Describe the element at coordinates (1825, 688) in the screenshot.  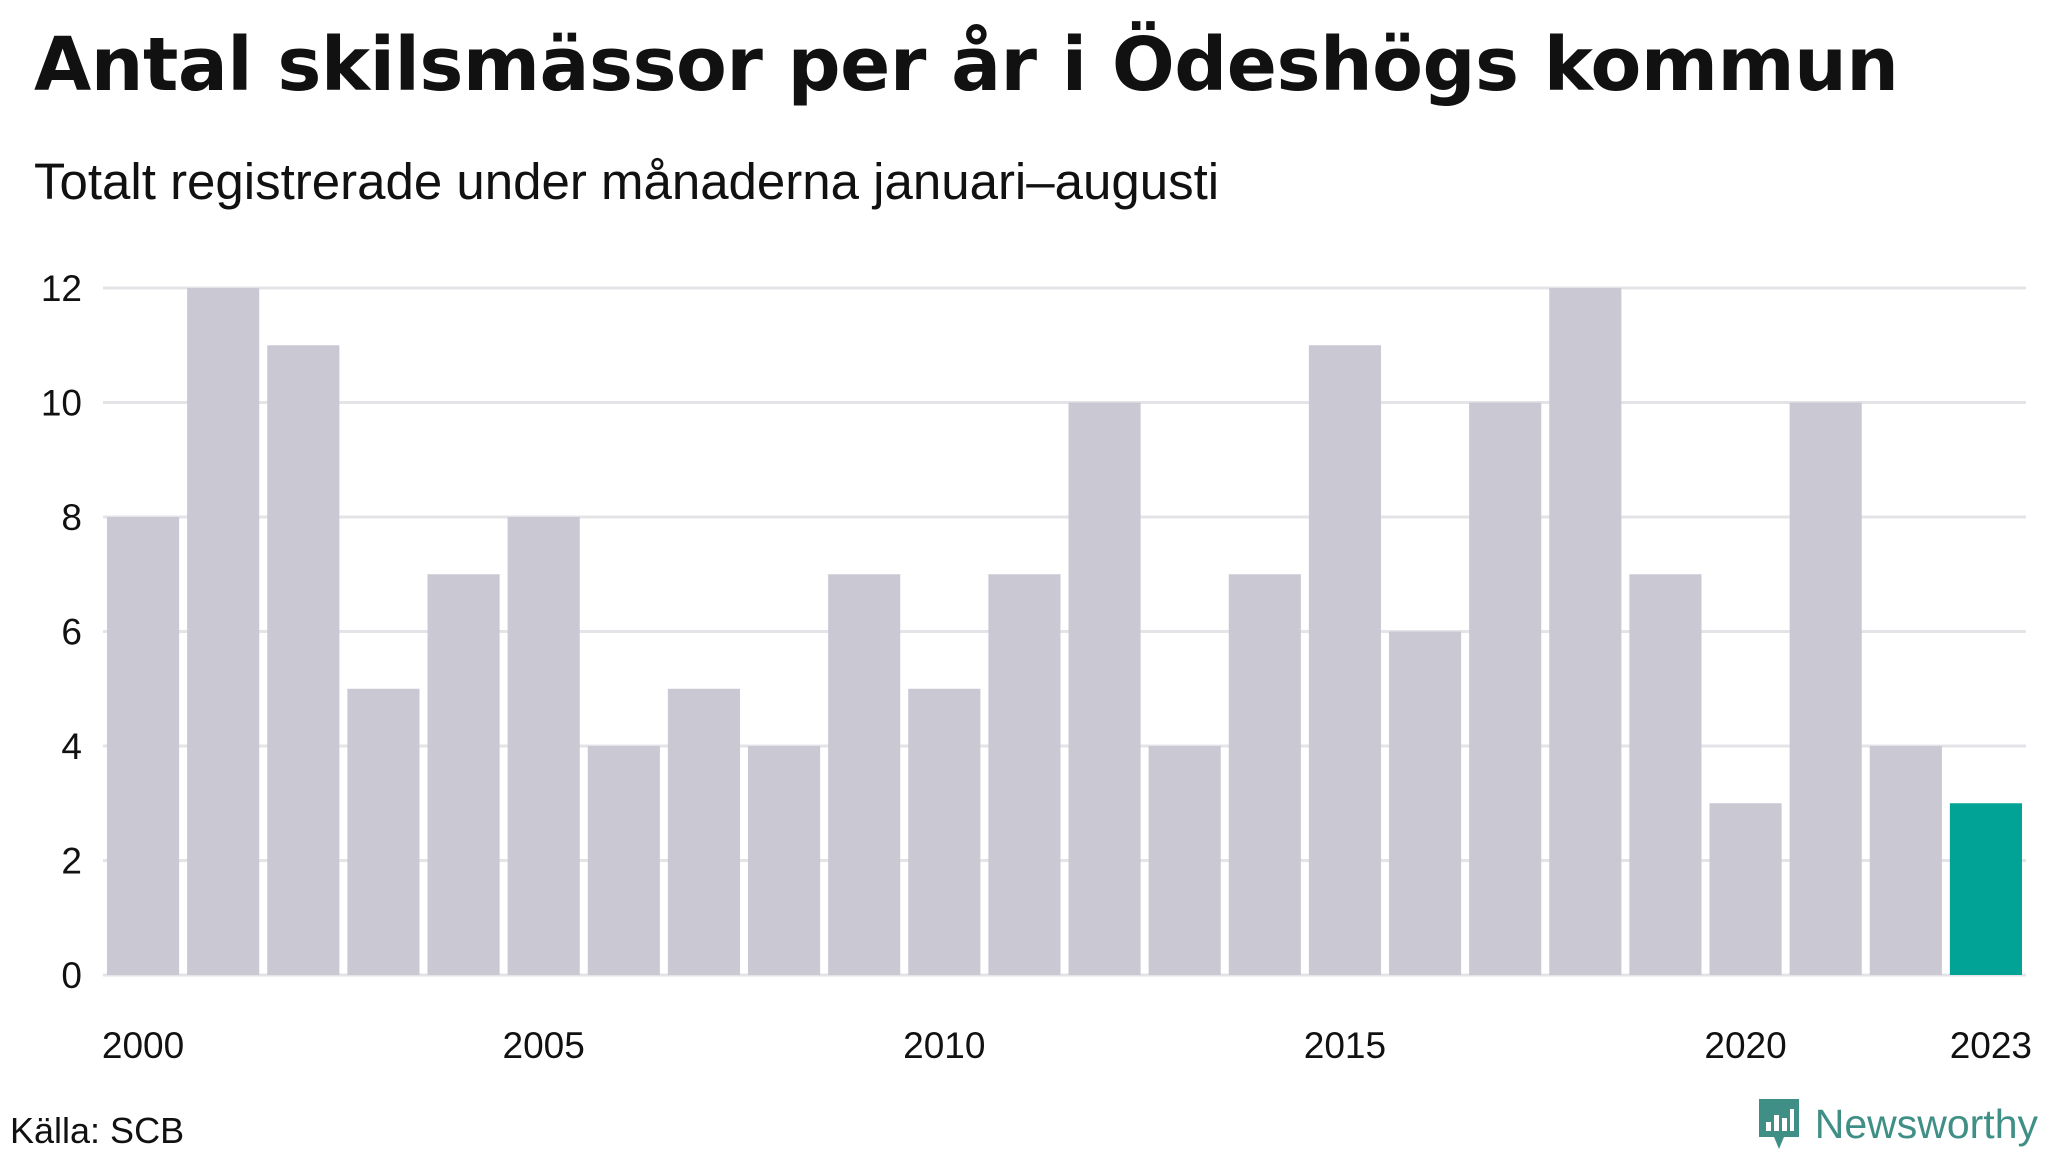
I see `bar-2021` at that location.